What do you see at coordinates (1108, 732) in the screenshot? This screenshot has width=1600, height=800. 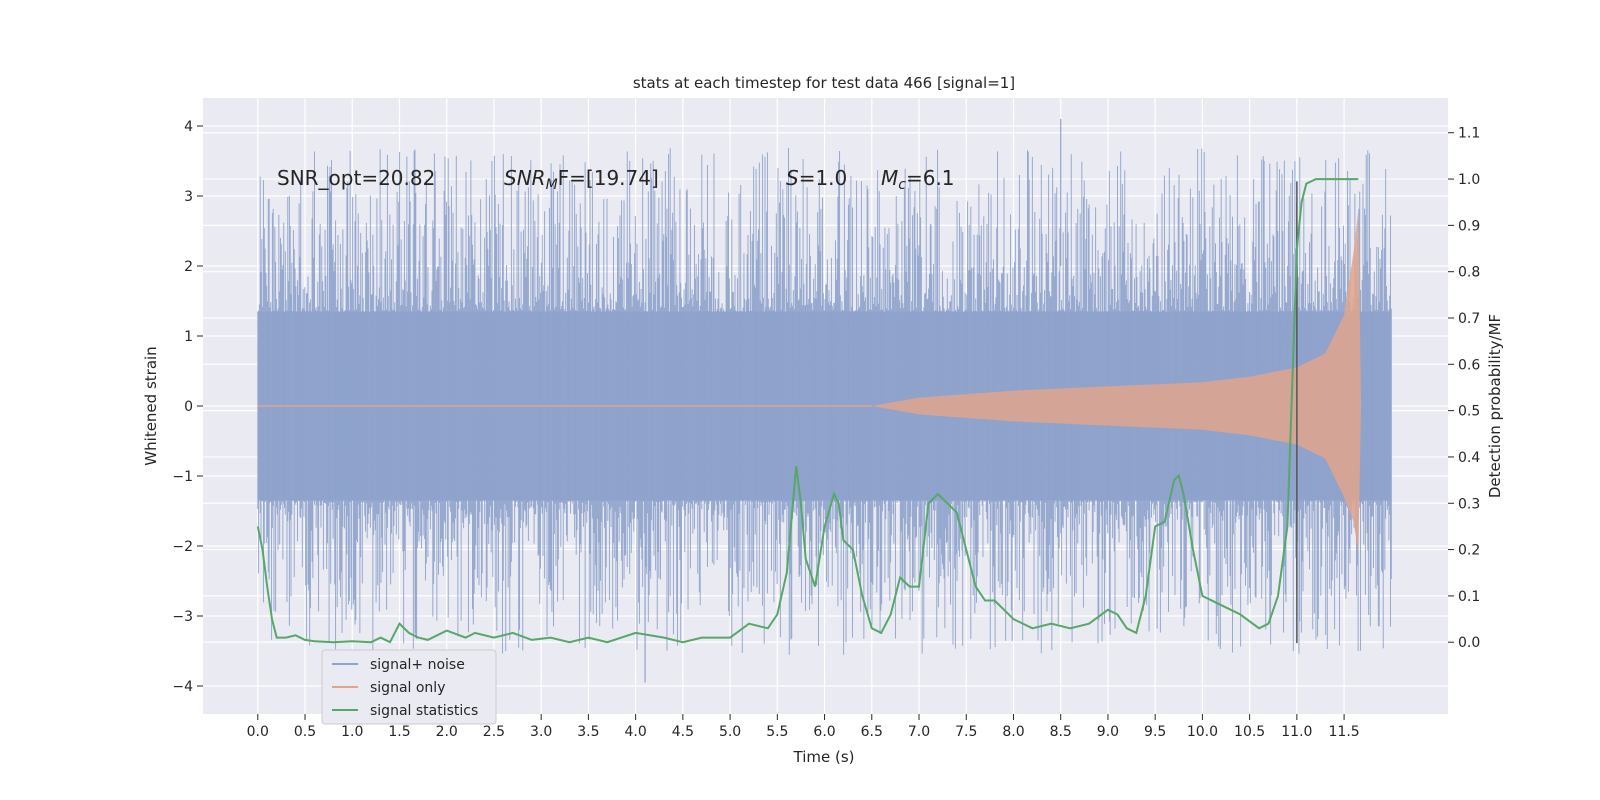 I see `x-tick-label: 9.0` at bounding box center [1108, 732].